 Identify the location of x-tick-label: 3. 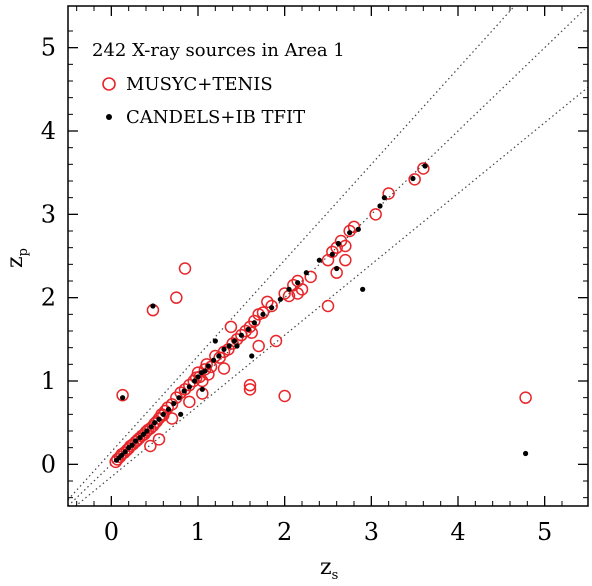
(371, 532).